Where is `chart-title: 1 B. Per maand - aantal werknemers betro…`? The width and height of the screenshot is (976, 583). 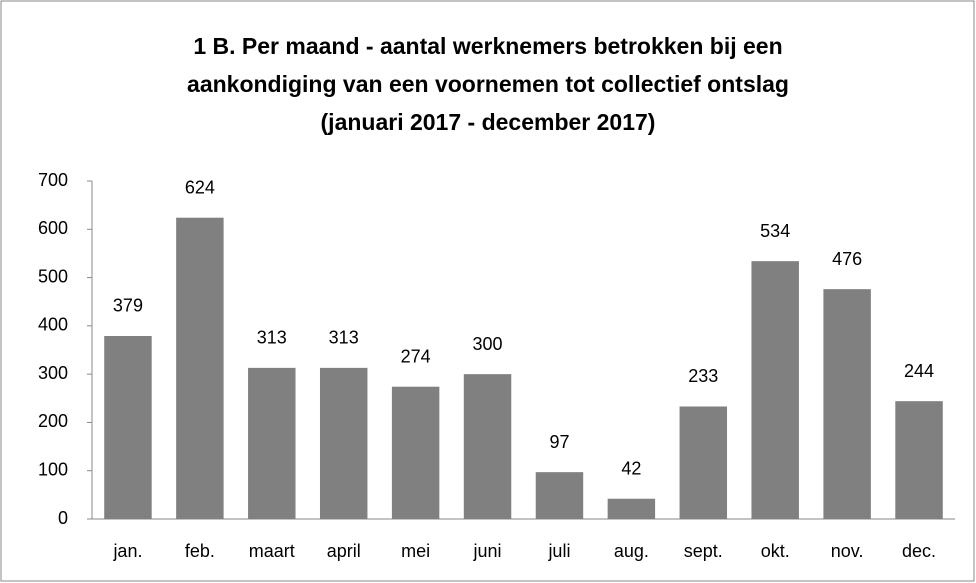
chart-title: 1 B. Per maand - aantal werknemers betro… is located at coordinates (487, 46).